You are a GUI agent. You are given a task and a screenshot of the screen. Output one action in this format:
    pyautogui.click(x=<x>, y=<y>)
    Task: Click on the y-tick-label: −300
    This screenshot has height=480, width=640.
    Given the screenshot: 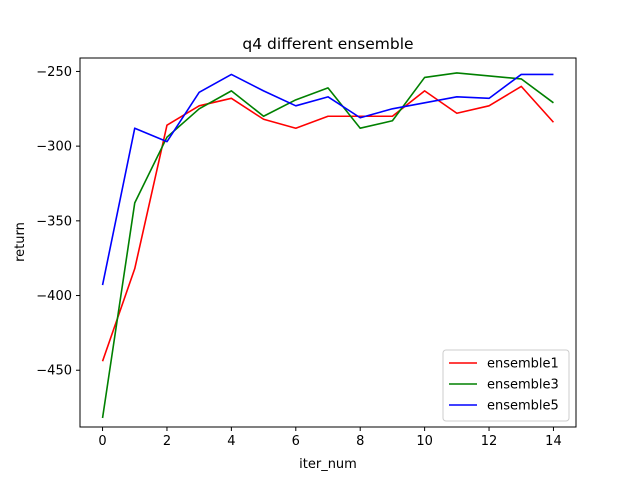 What is the action you would take?
    pyautogui.click(x=54, y=147)
    